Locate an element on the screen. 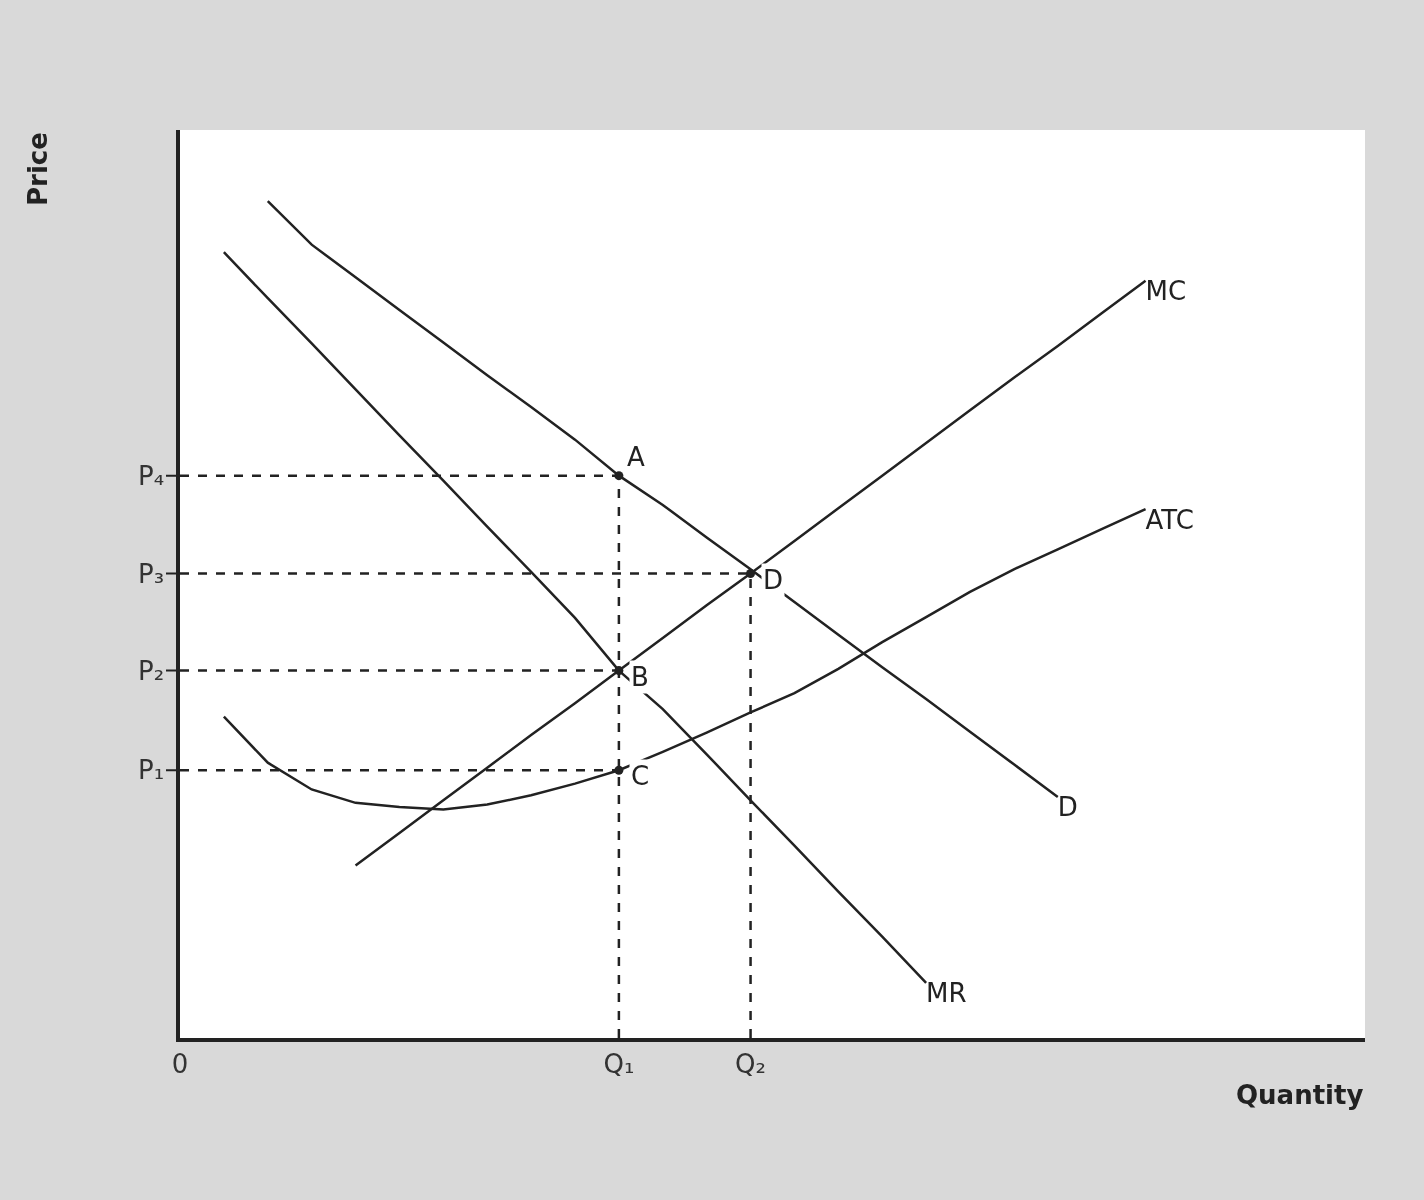 The image size is (1424, 1200). ref-line-label: P₁ is located at coordinates (151, 770).